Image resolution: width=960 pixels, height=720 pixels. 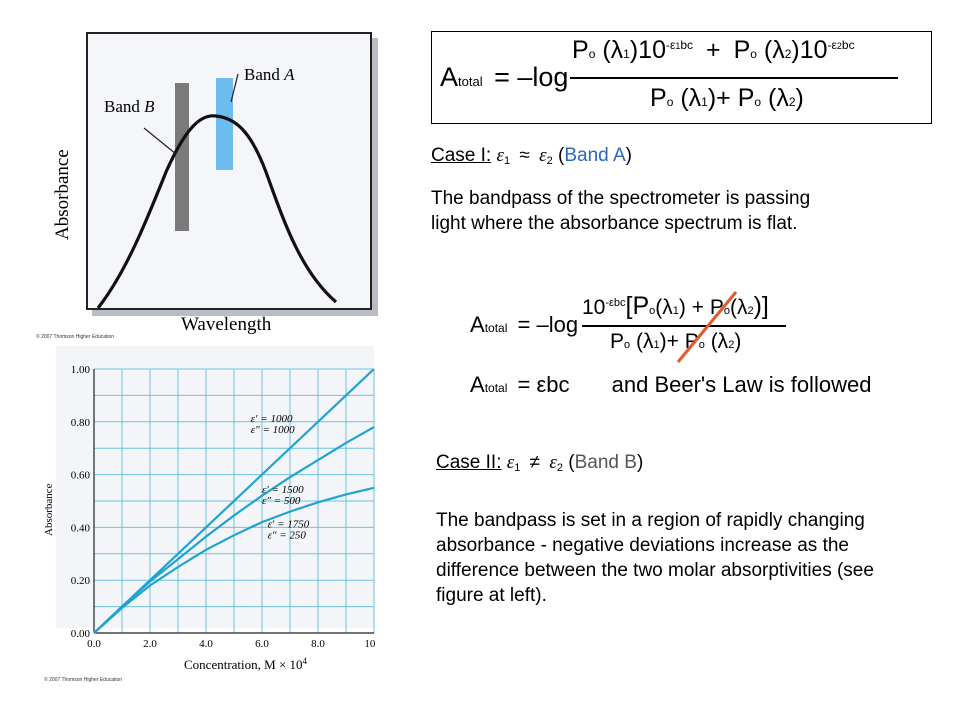 I want to click on y-tick-label: 1.00, so click(x=81, y=370).